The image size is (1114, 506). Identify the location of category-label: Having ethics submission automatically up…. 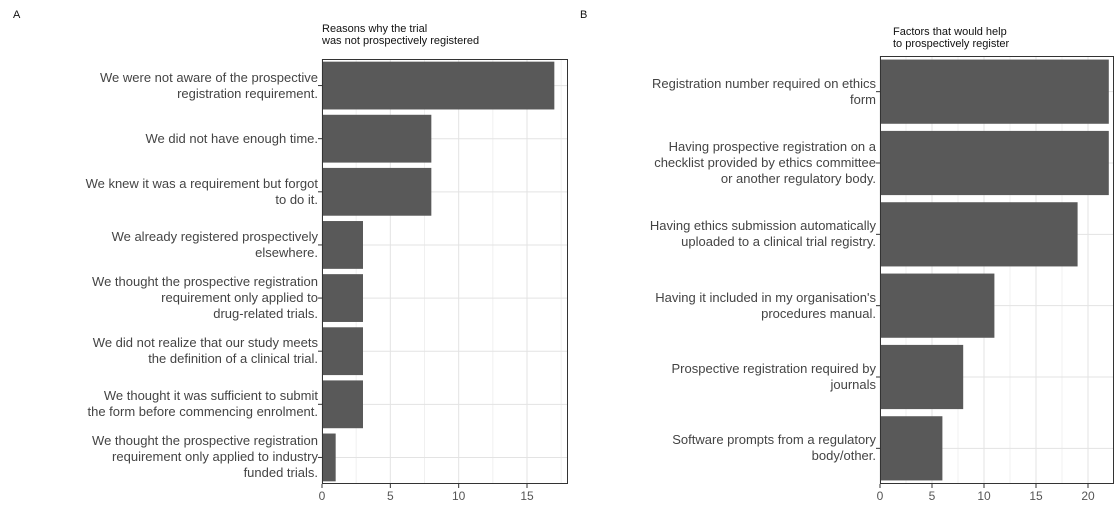
(762, 234).